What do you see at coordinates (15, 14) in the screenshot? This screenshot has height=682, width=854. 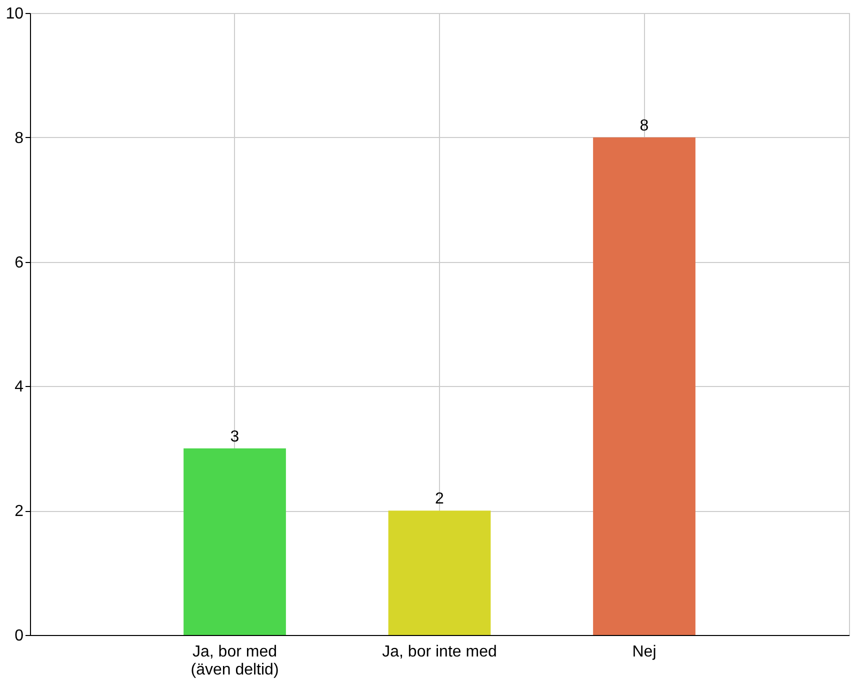 I see `y-tick-label: 10` at bounding box center [15, 14].